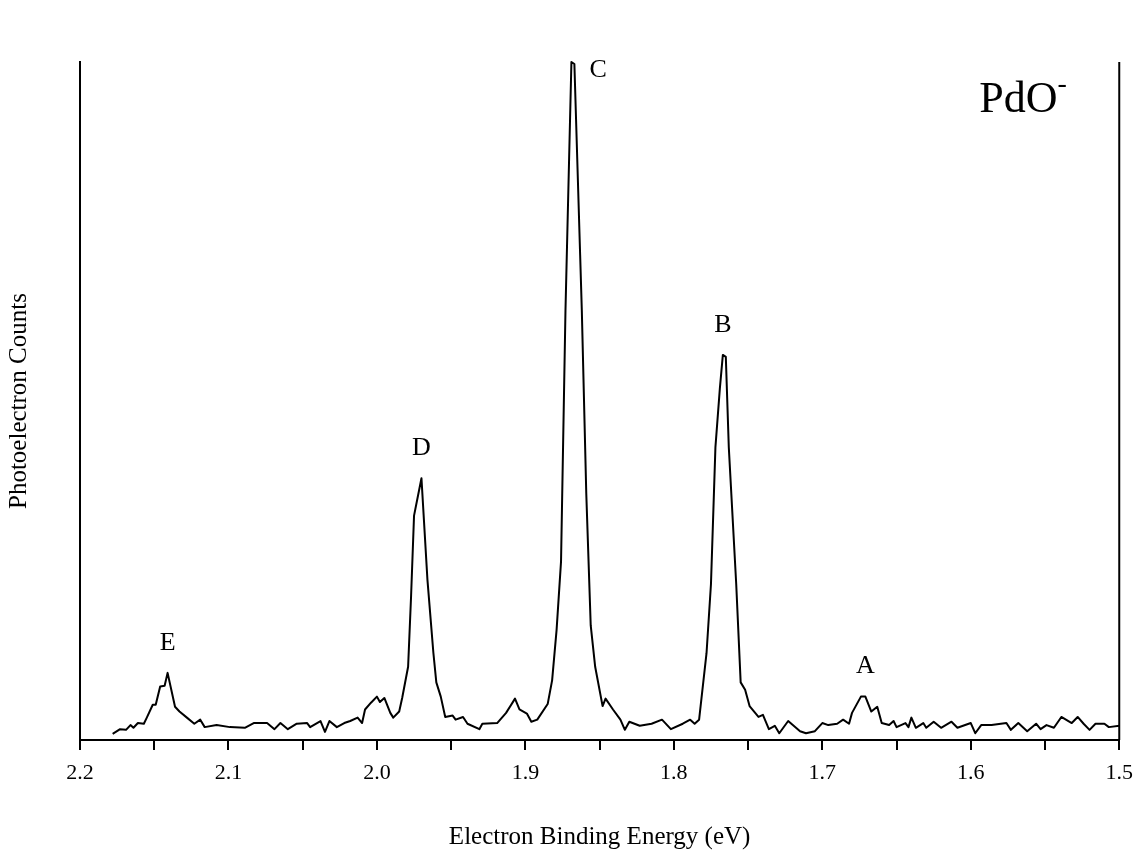 This screenshot has width=1143, height=856. Describe the element at coordinates (167, 641) in the screenshot. I see `annotation: E` at that location.